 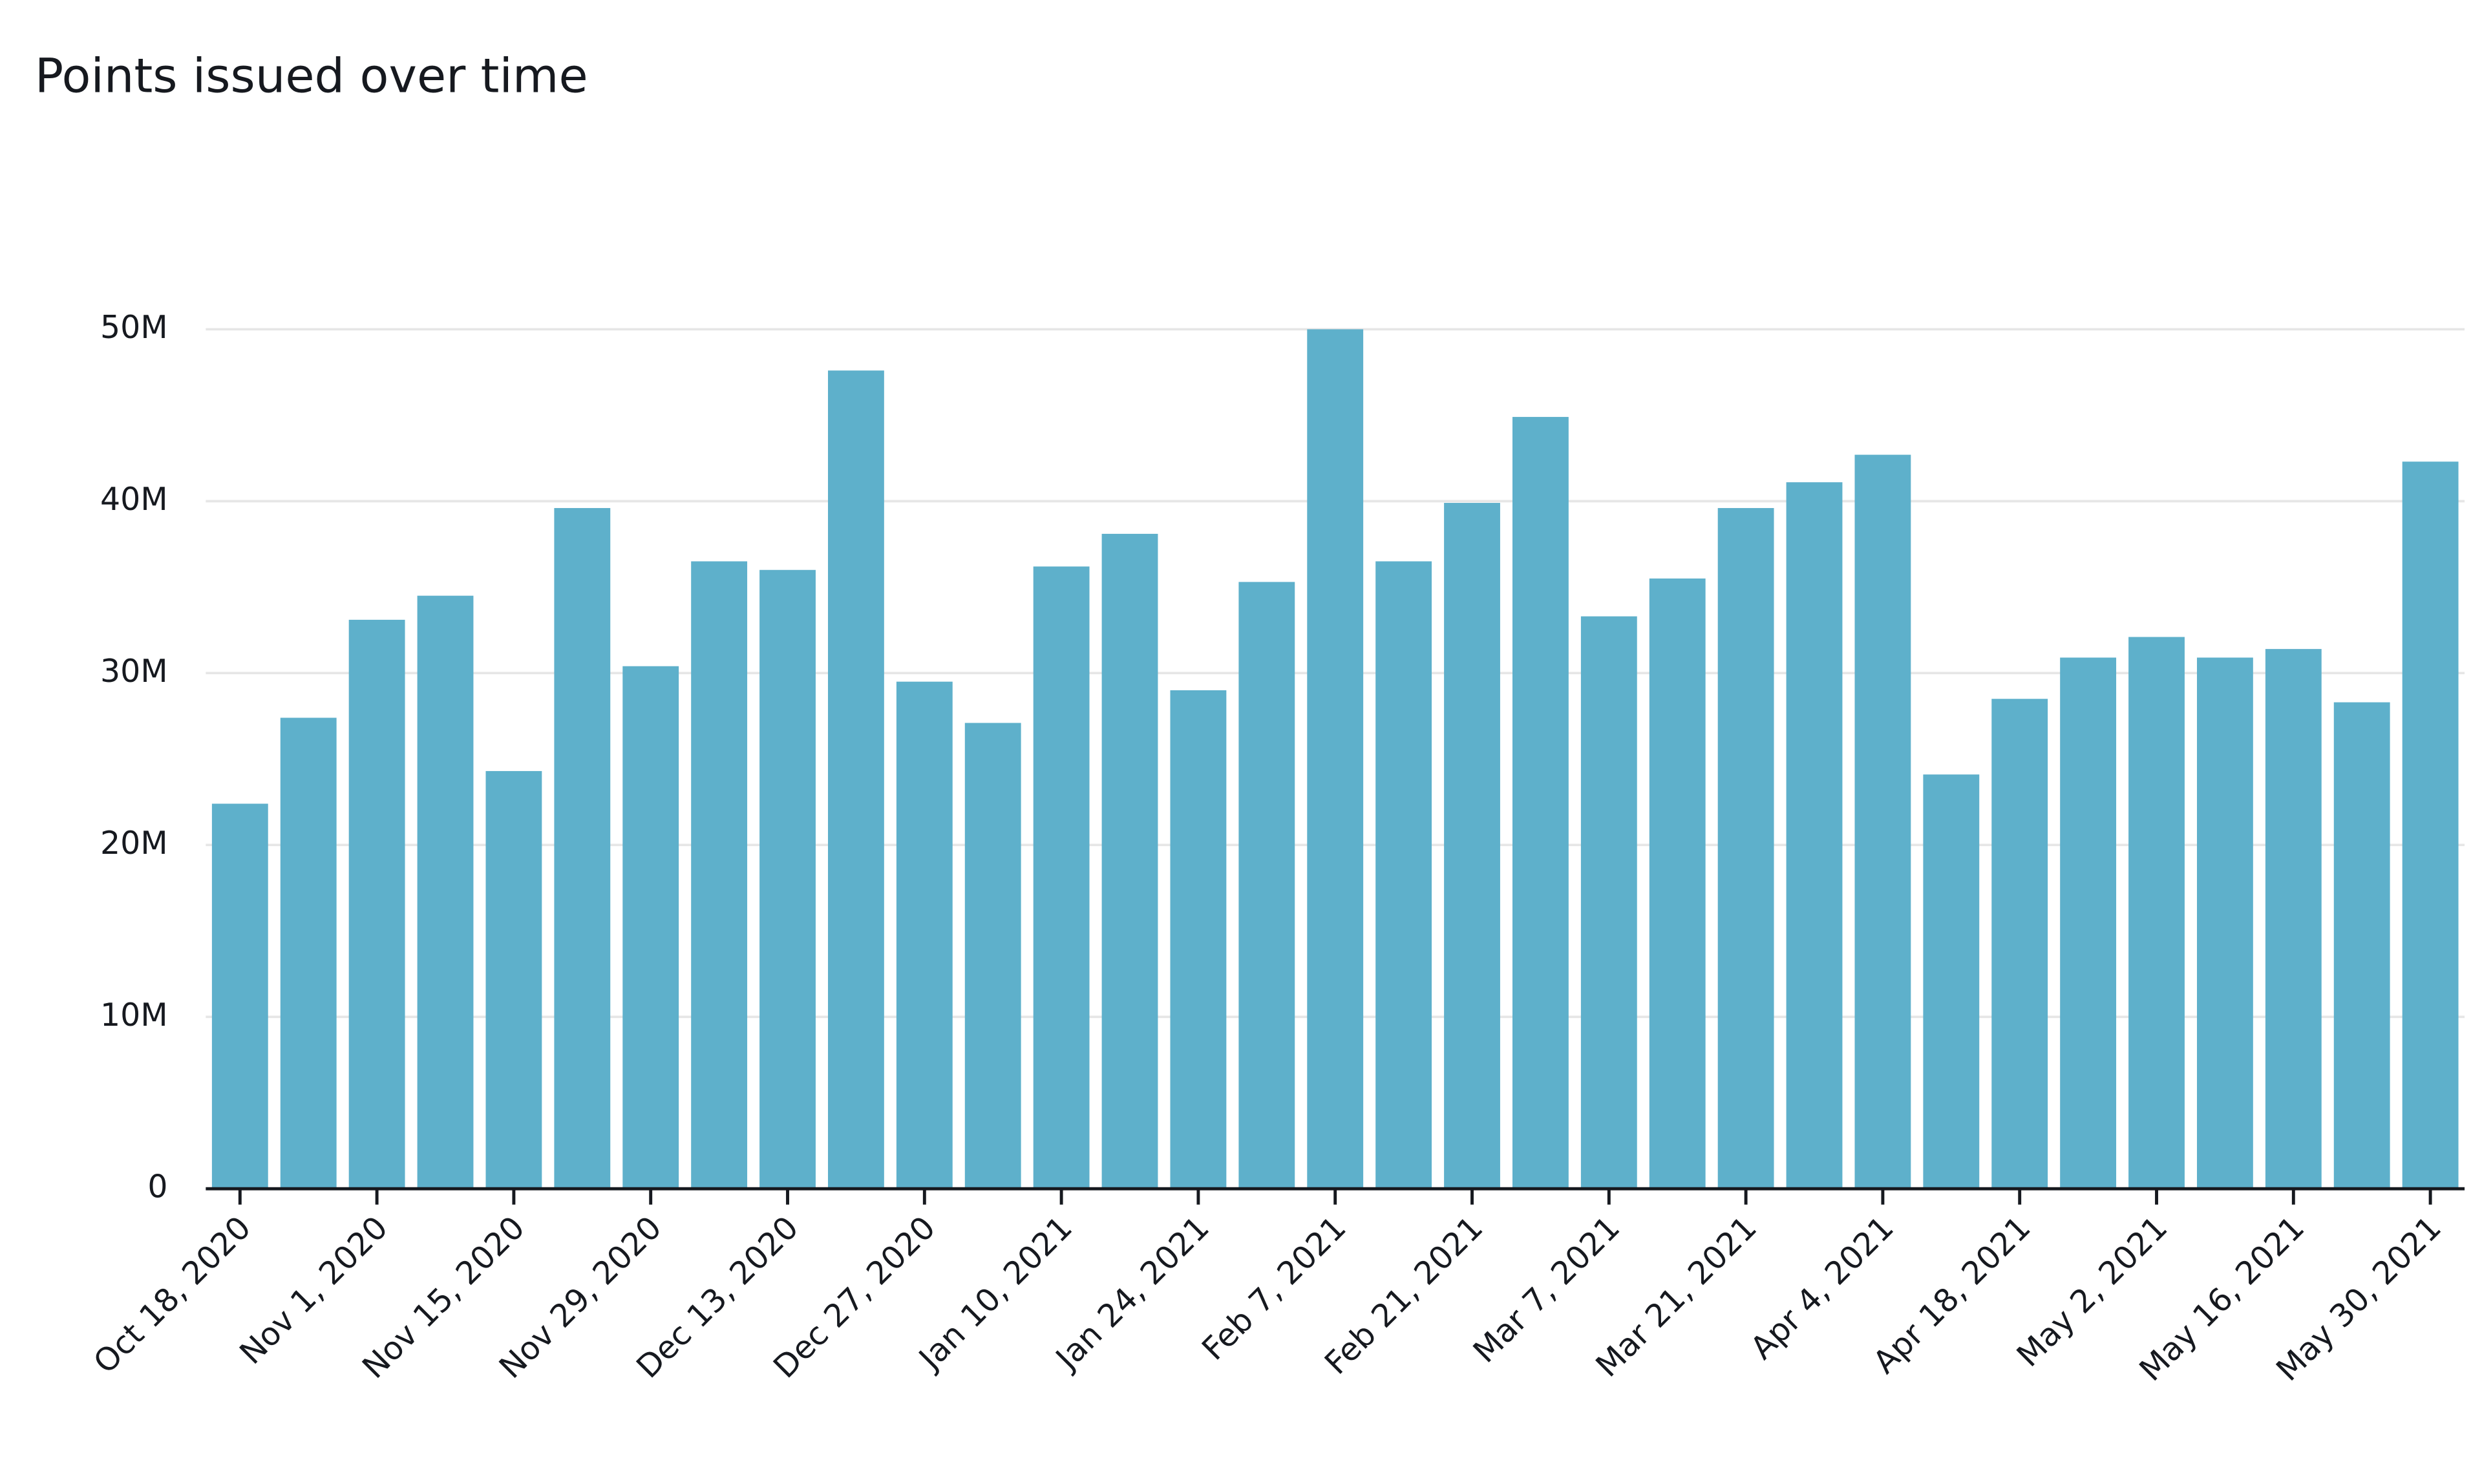 What do you see at coordinates (134, 500) in the screenshot?
I see `y-tick-label: 40M` at bounding box center [134, 500].